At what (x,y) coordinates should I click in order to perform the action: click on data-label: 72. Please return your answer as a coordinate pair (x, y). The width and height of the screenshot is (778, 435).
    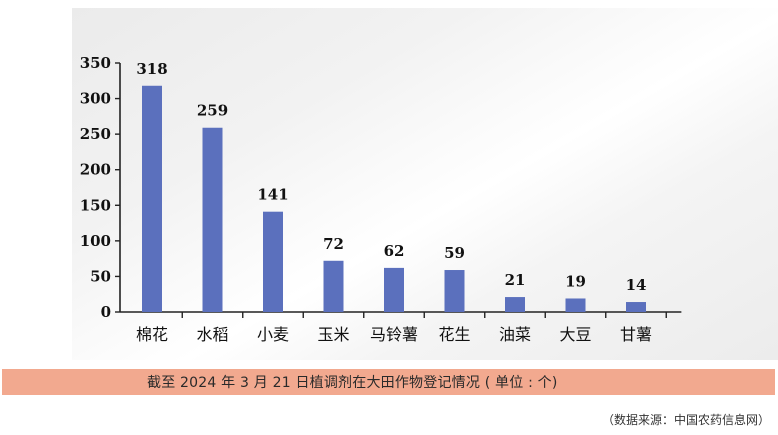
    Looking at the image, I should click on (333, 244).